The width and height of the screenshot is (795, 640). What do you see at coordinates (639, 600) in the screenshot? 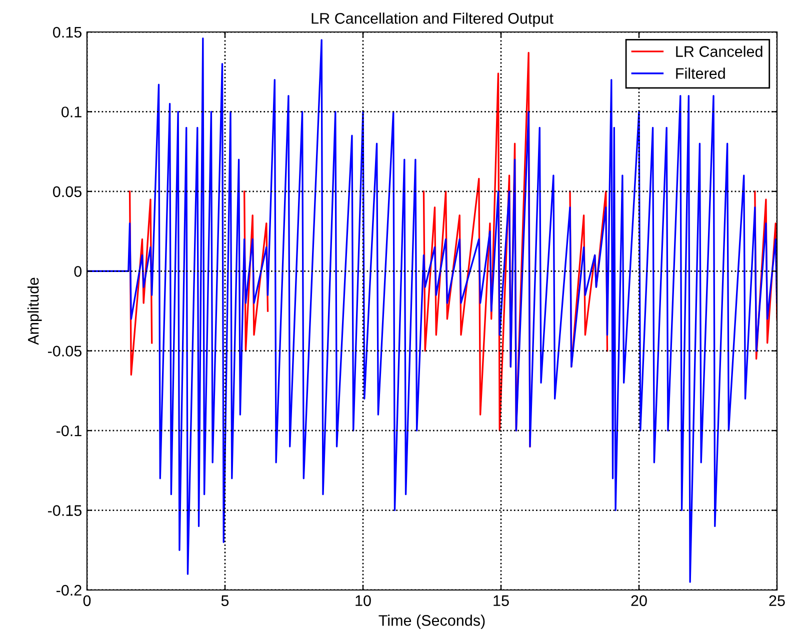
I see `x-tick-label: 20` at bounding box center [639, 600].